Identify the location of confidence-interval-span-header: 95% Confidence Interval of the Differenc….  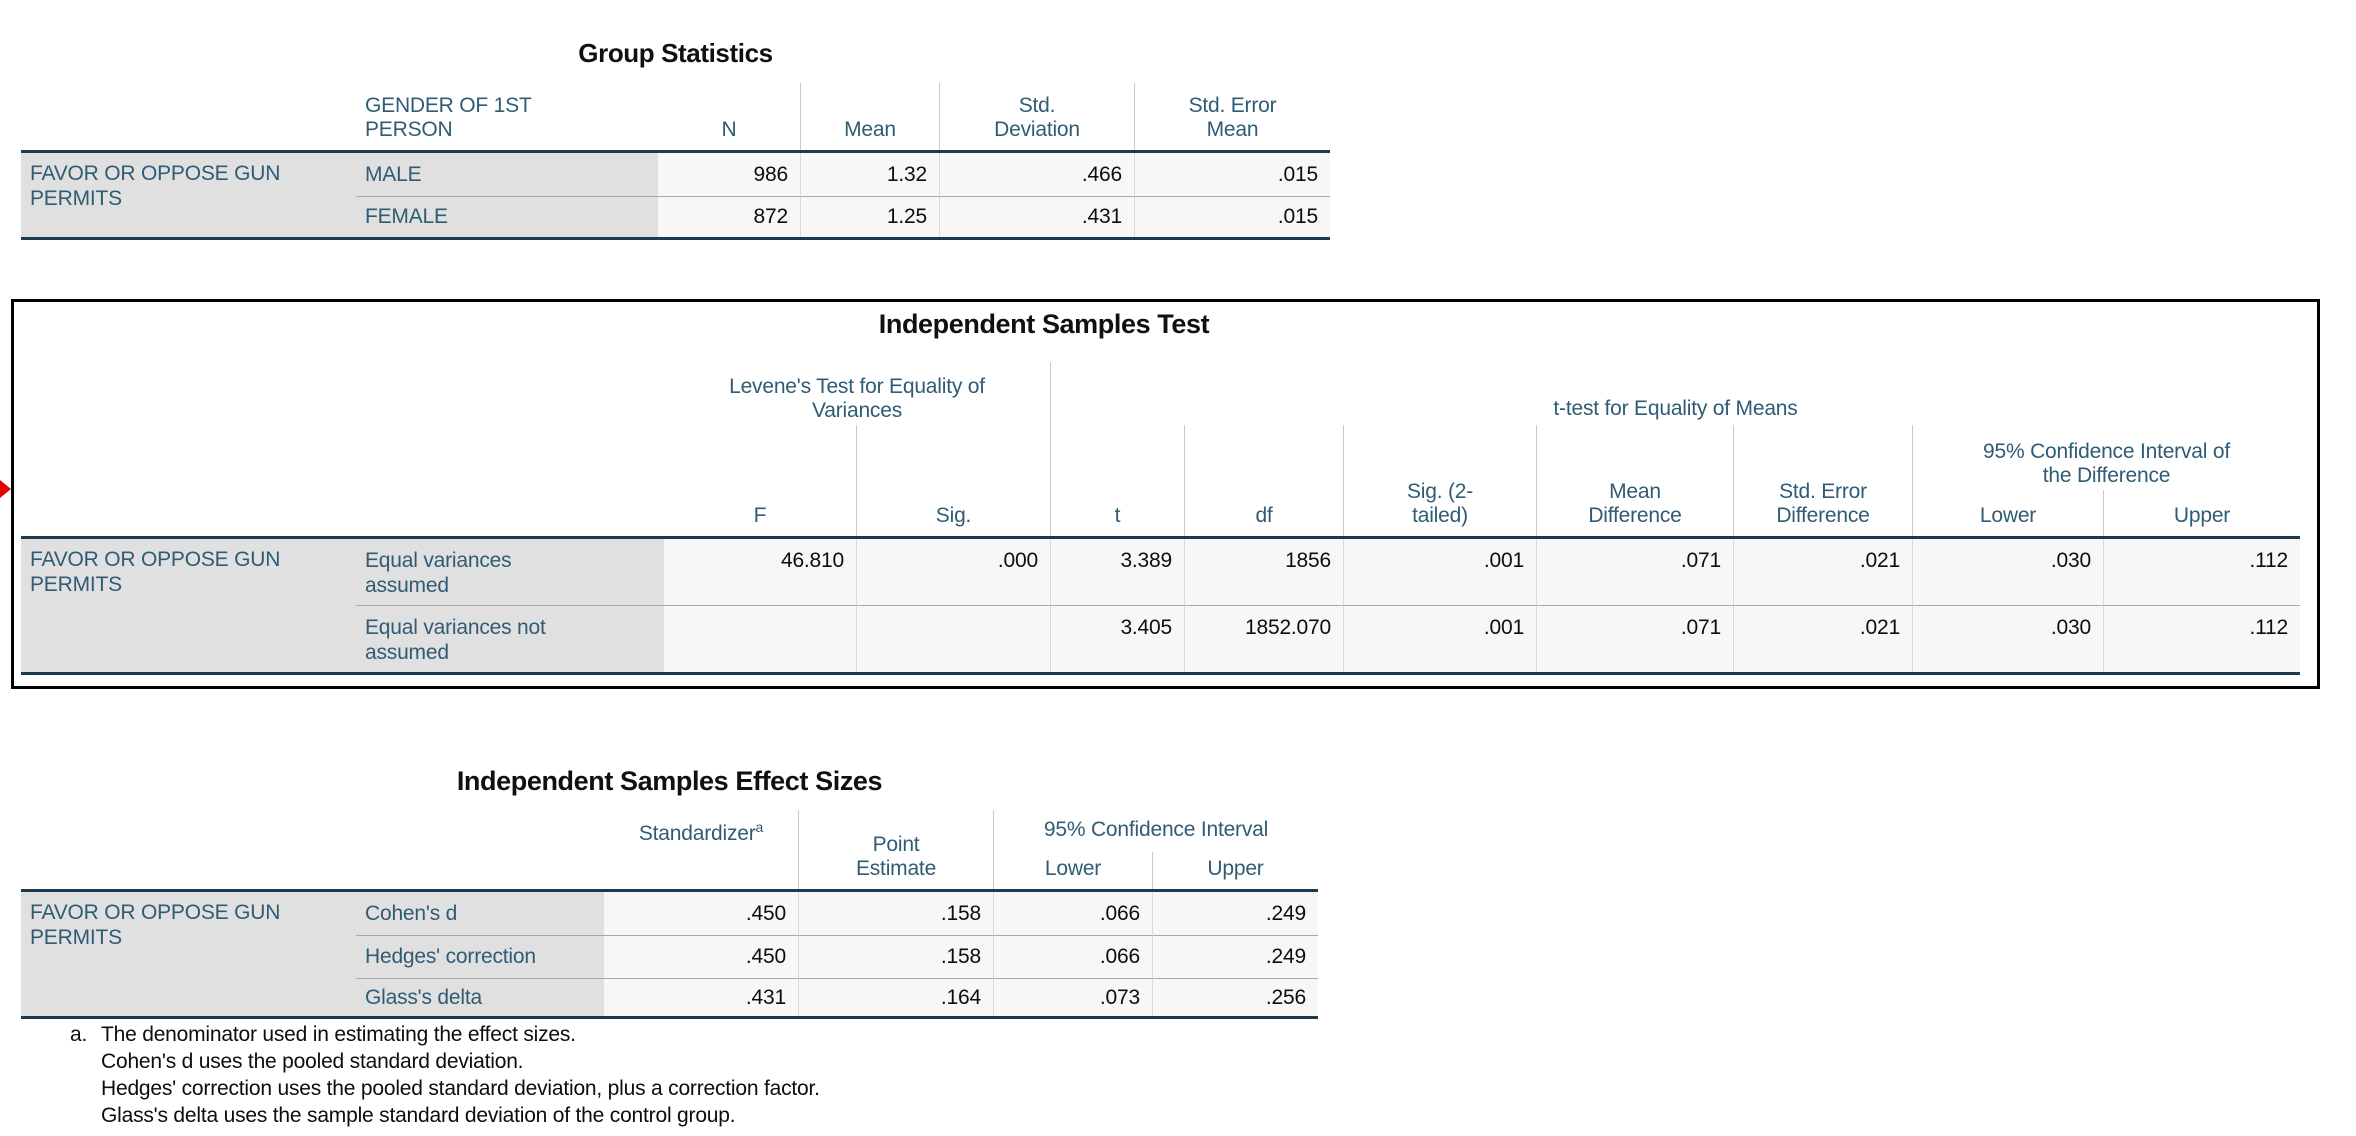
(2106, 457).